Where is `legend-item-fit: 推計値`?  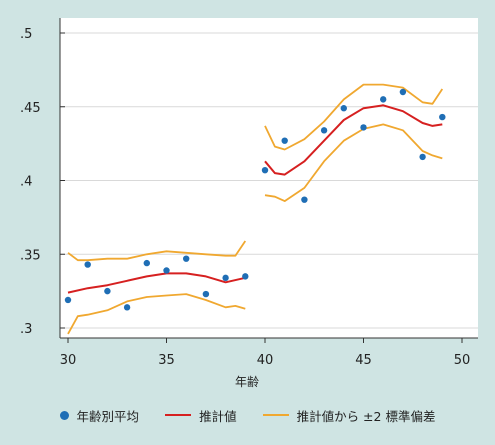
legend-item-fit: 推計値 is located at coordinates (201, 415).